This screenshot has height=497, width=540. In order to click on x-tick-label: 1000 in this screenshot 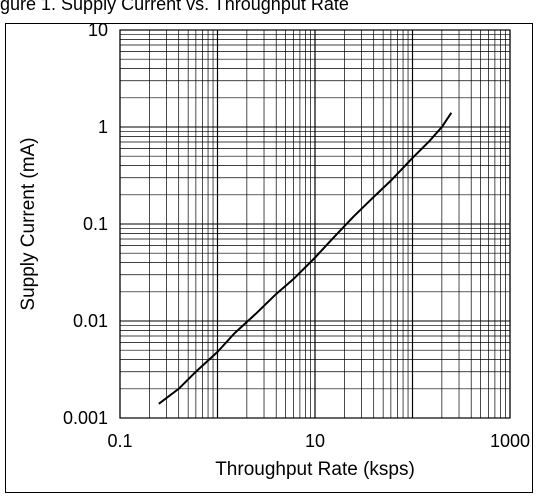, I will do `click(510, 441)`.